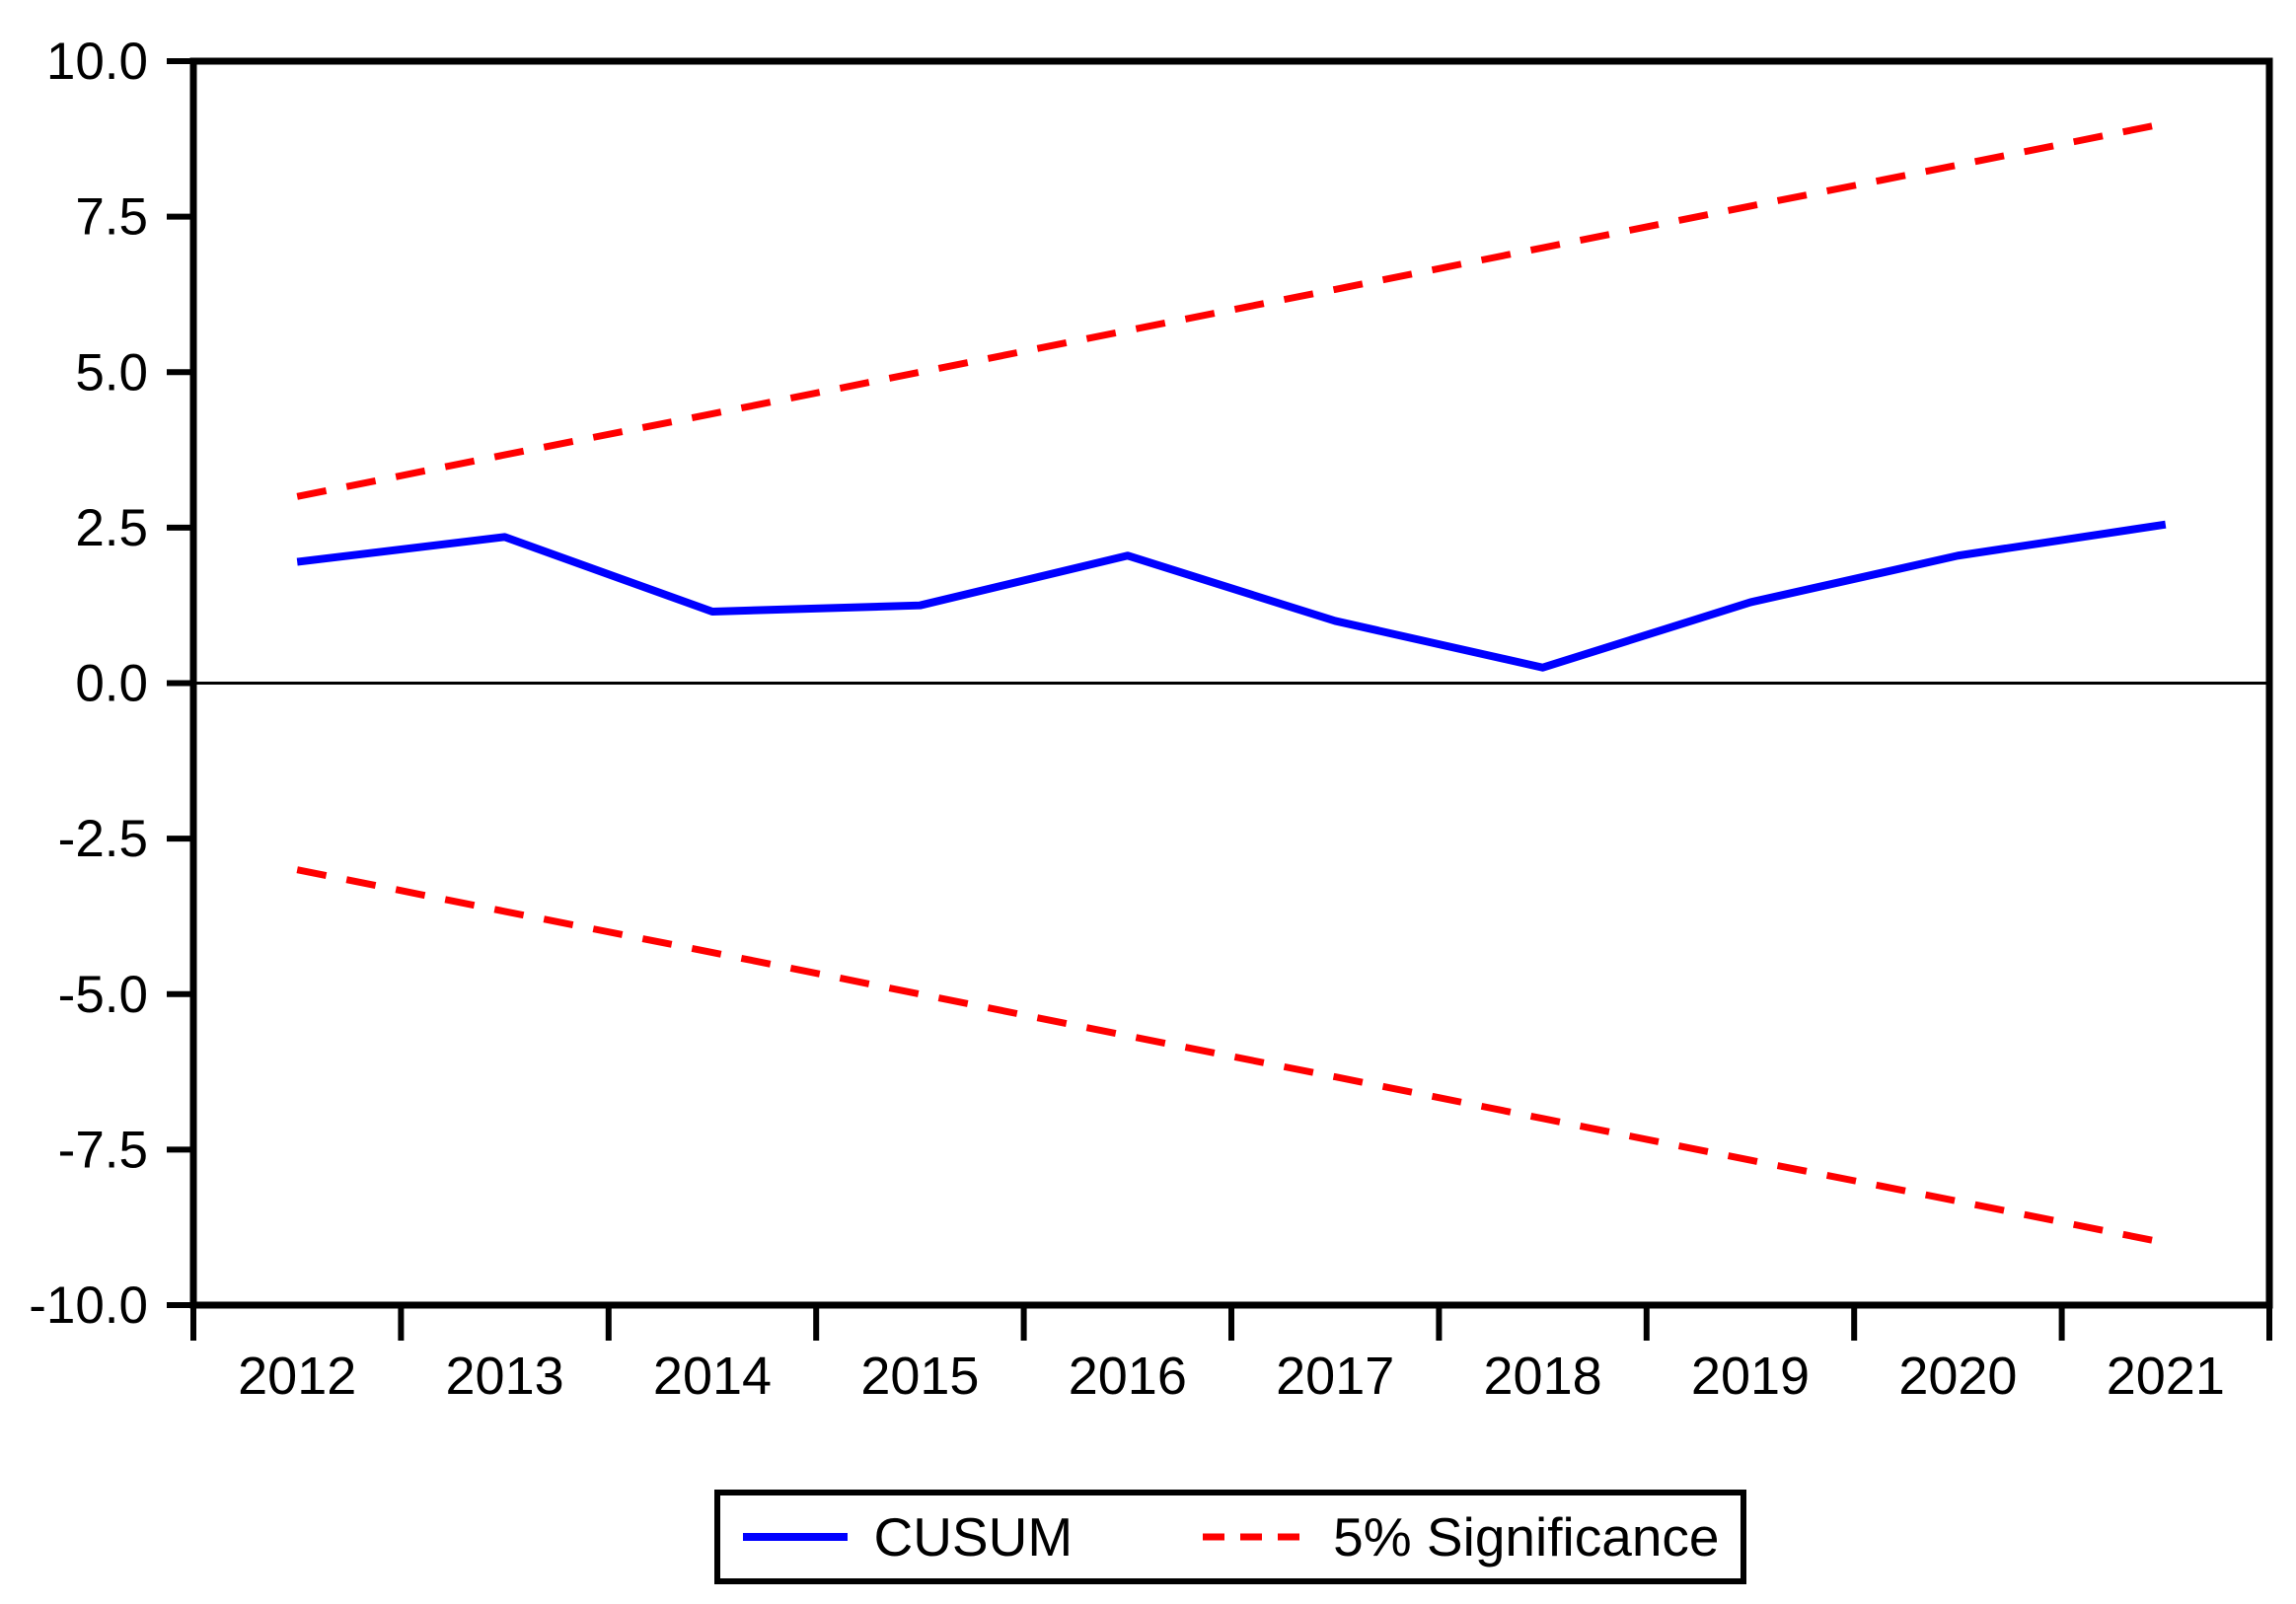 This screenshot has width=2296, height=1604. Describe the element at coordinates (111, 528) in the screenshot. I see `y-axis-tick-label: 2.5` at that location.